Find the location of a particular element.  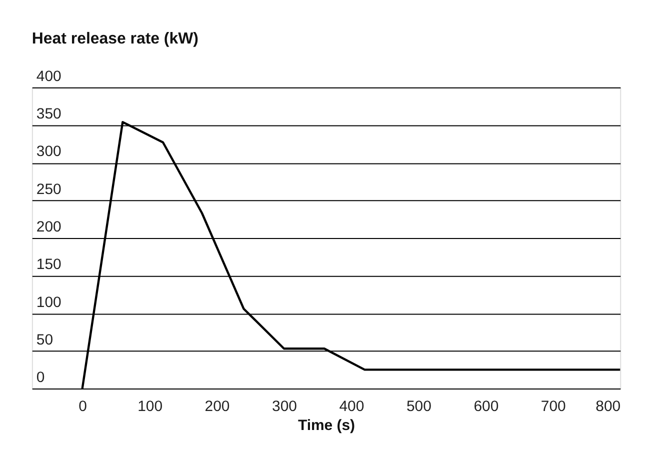

x-axis-title: Time (s) is located at coordinates (327, 425).